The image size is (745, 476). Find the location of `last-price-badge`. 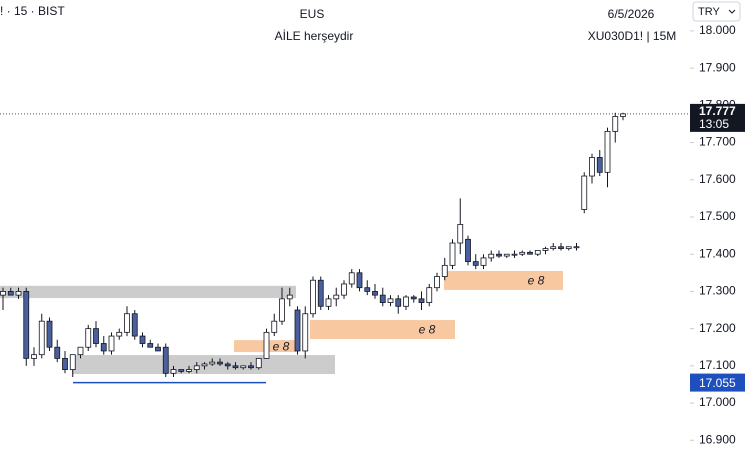

last-price-badge is located at coordinates (717, 117).